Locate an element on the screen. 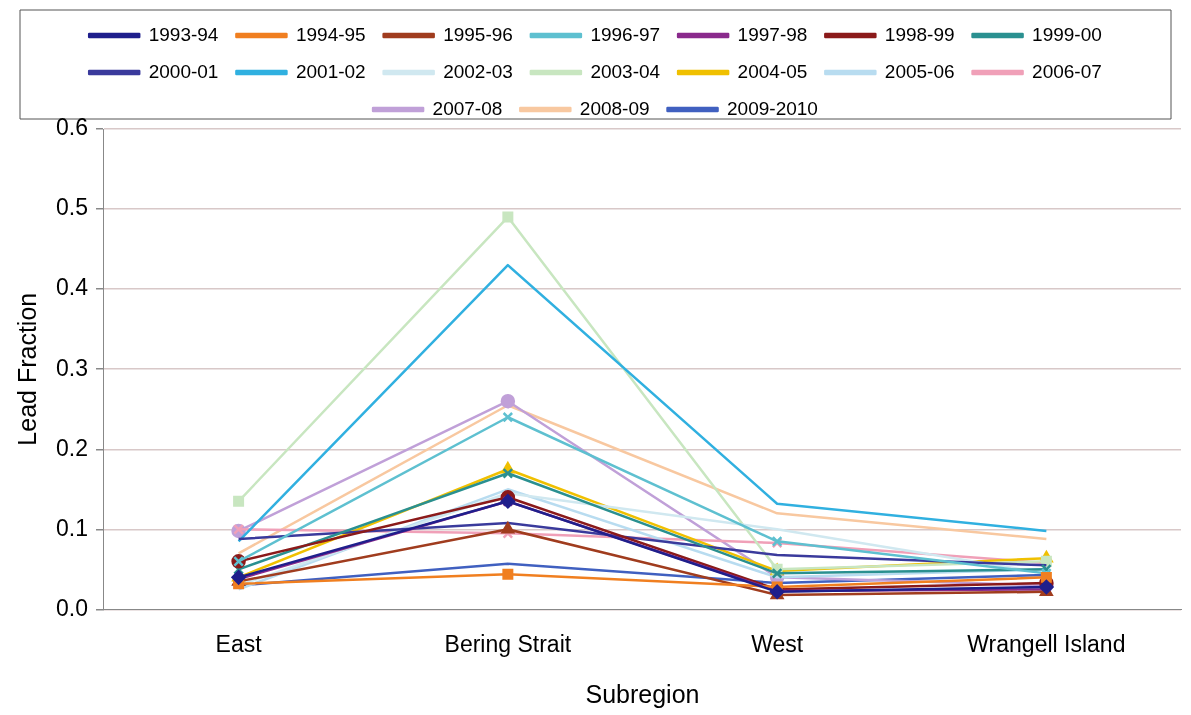  legend-label: 1998-99 is located at coordinates (919, 34).